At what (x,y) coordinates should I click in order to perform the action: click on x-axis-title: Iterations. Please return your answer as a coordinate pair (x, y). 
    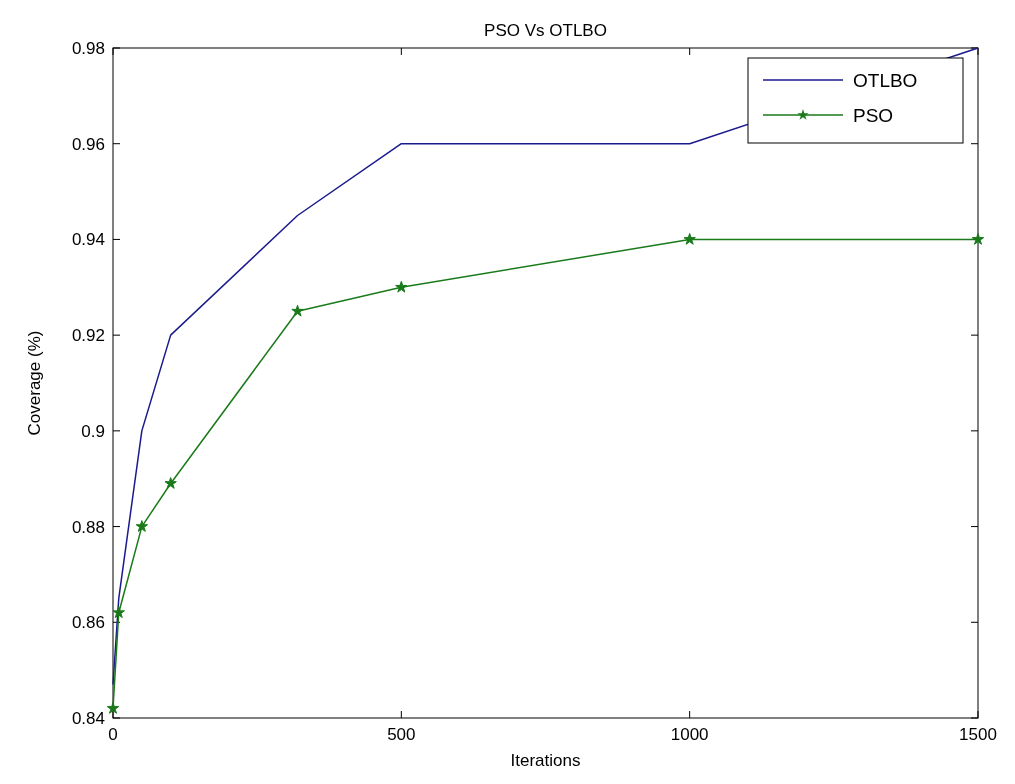
    Looking at the image, I should click on (545, 760).